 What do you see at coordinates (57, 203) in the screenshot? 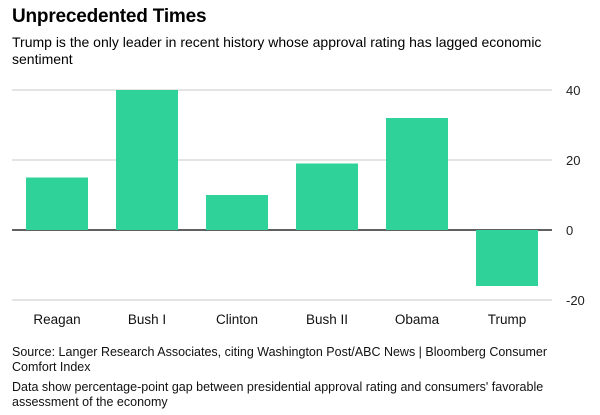
I see `bar-reagan` at bounding box center [57, 203].